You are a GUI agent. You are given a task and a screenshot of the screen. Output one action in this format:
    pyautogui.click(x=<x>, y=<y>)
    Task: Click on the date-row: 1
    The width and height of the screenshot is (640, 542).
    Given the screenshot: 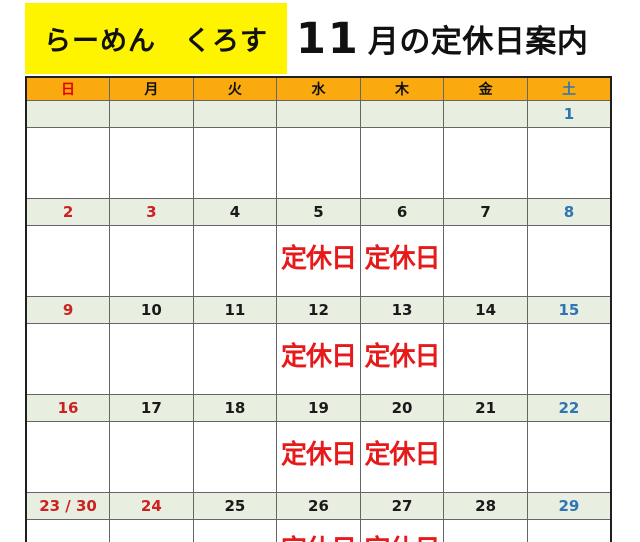 What is the action you would take?
    pyautogui.click(x=318, y=114)
    